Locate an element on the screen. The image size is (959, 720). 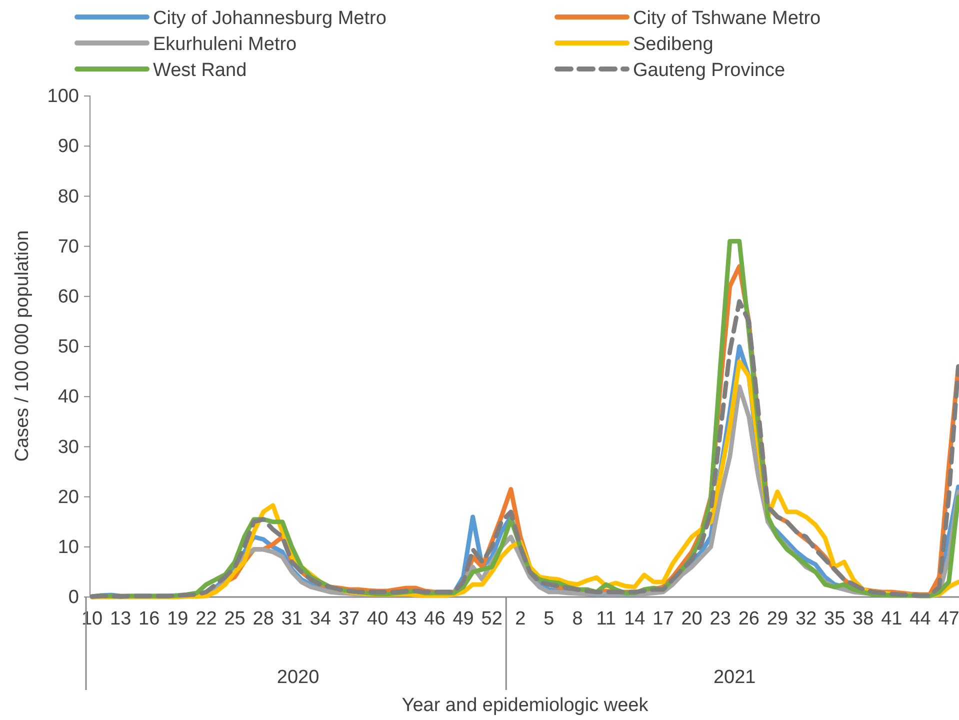
text: 2021 is located at coordinates (734, 677).